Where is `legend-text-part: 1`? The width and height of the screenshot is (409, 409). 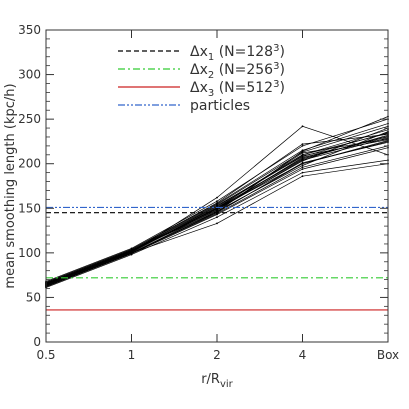 legend-text-part: 1 is located at coordinates (211, 57).